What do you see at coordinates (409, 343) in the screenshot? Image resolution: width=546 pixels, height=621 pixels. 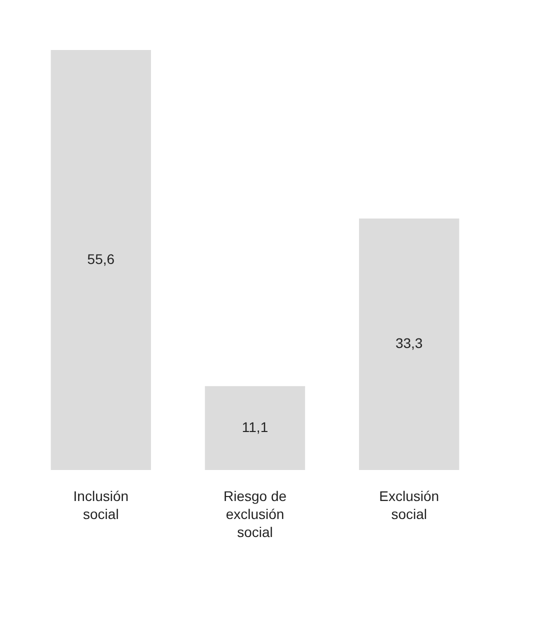 I see `data-label: 33,3` at bounding box center [409, 343].